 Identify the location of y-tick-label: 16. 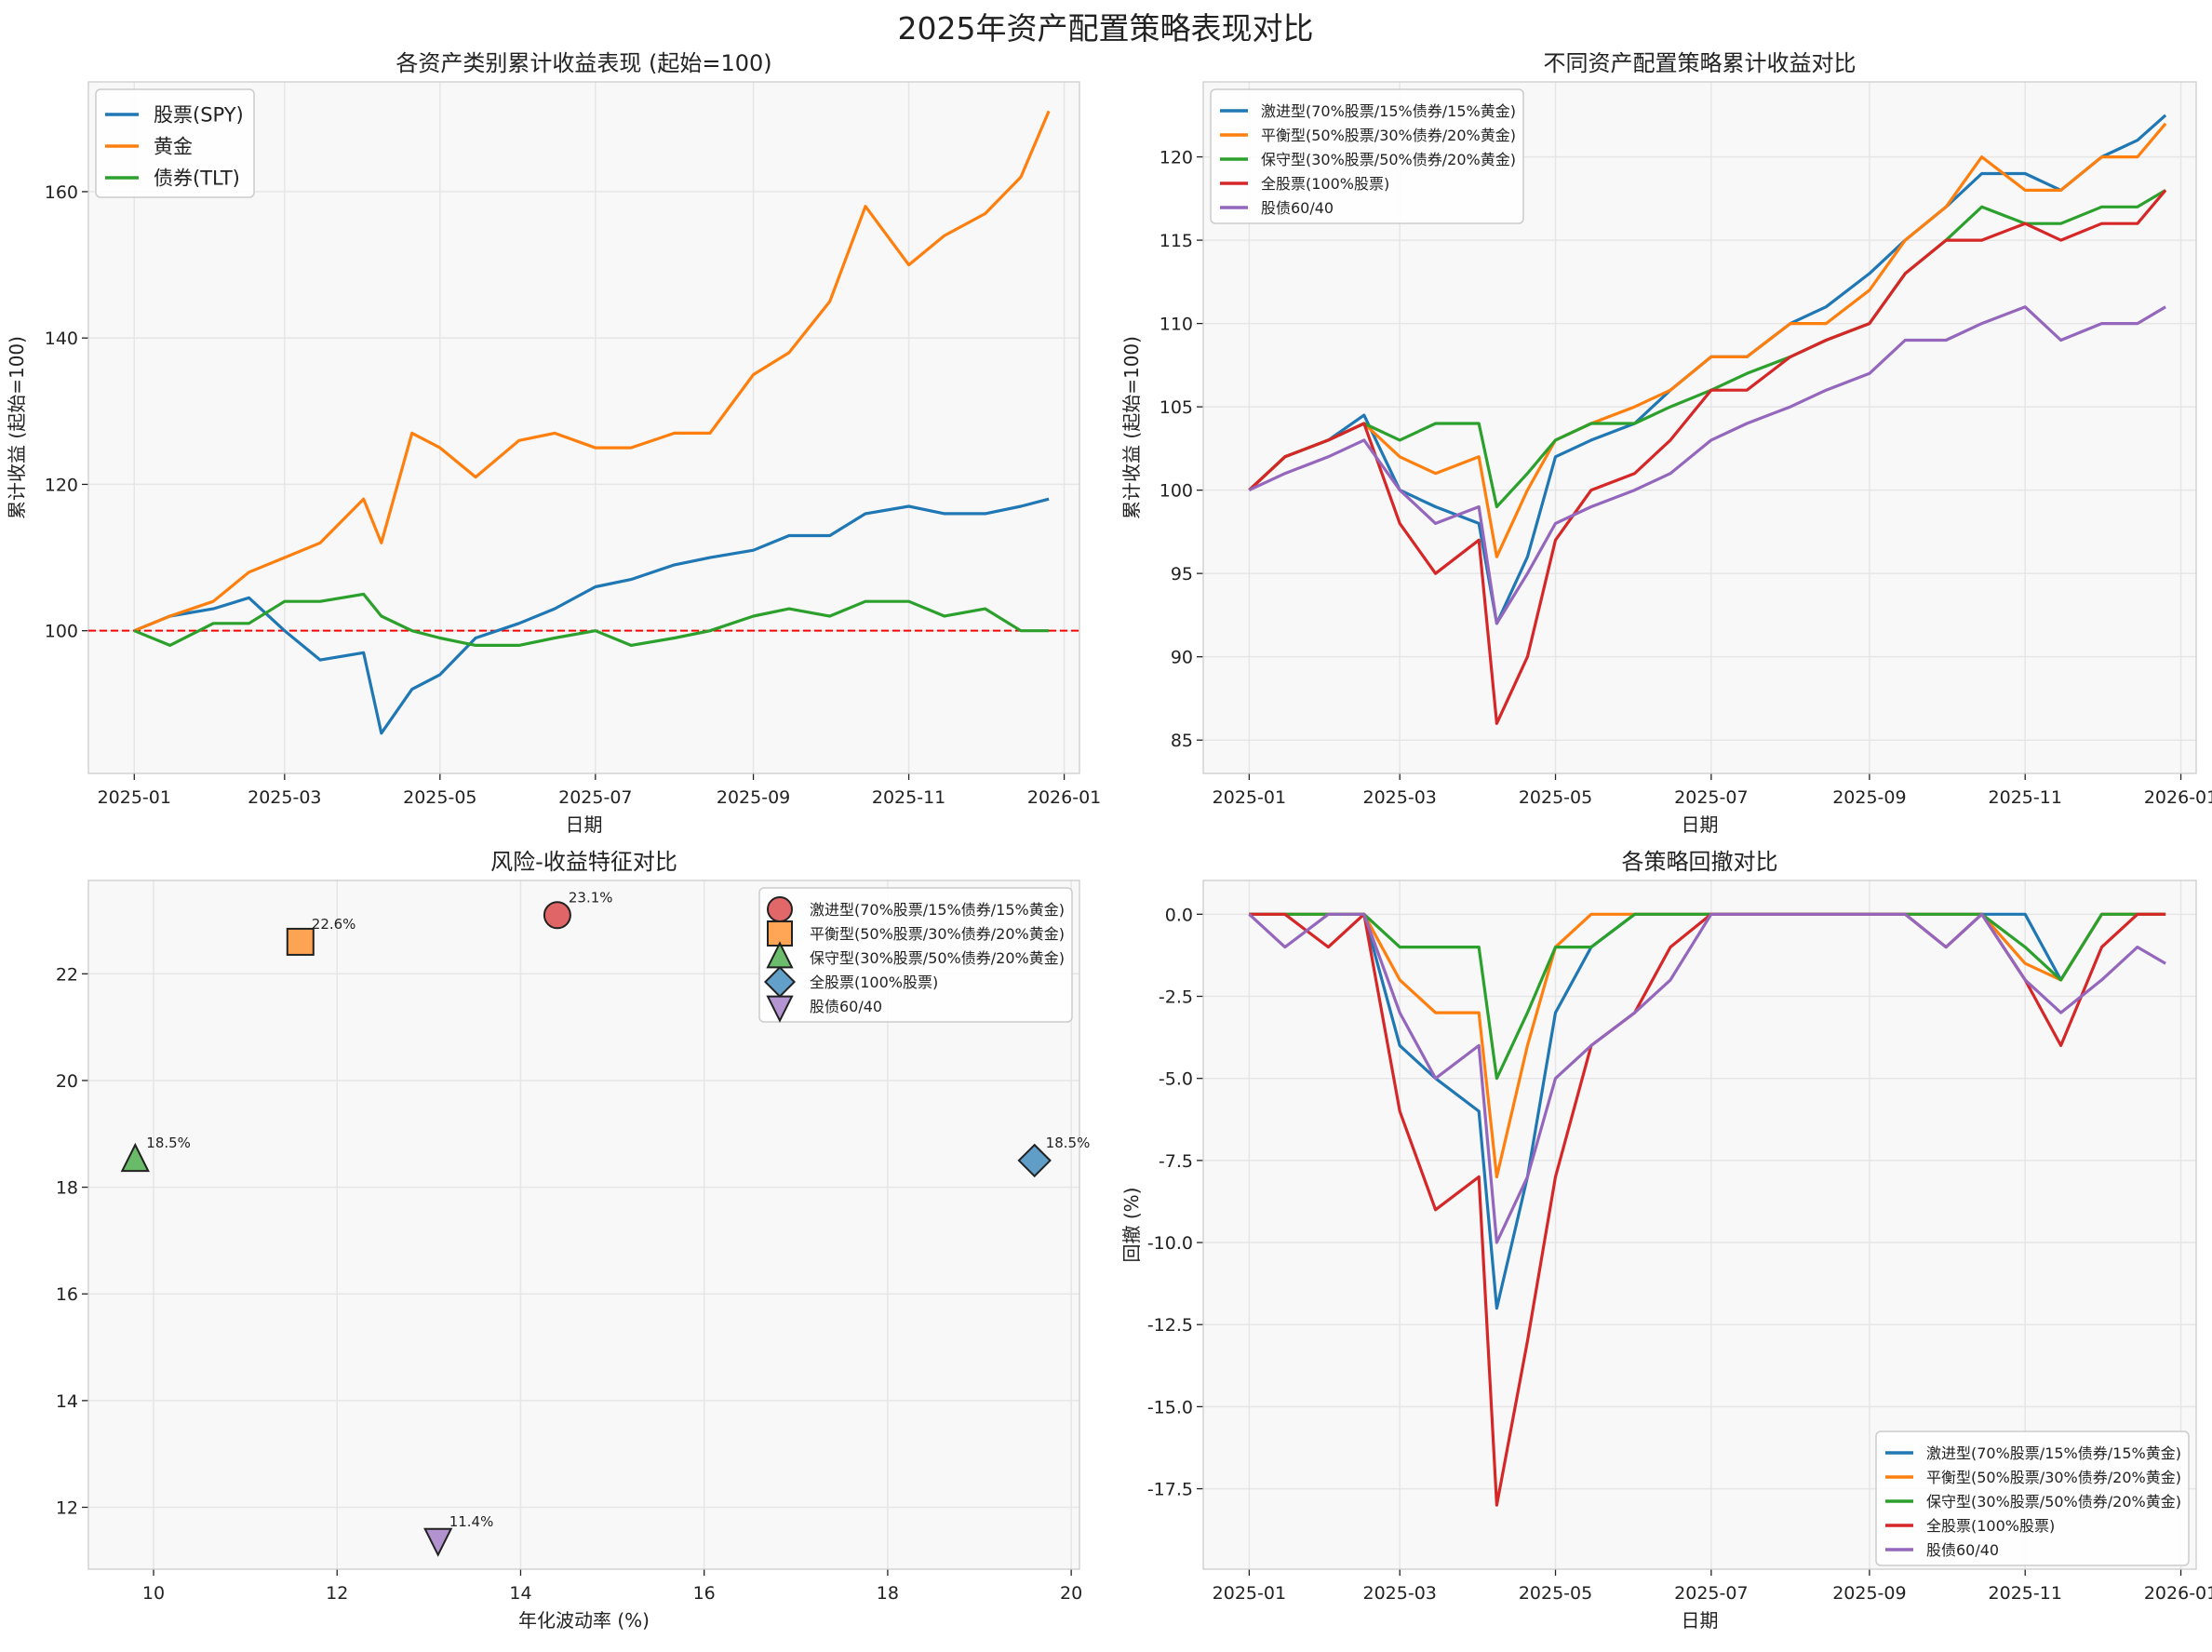
(67, 1294).